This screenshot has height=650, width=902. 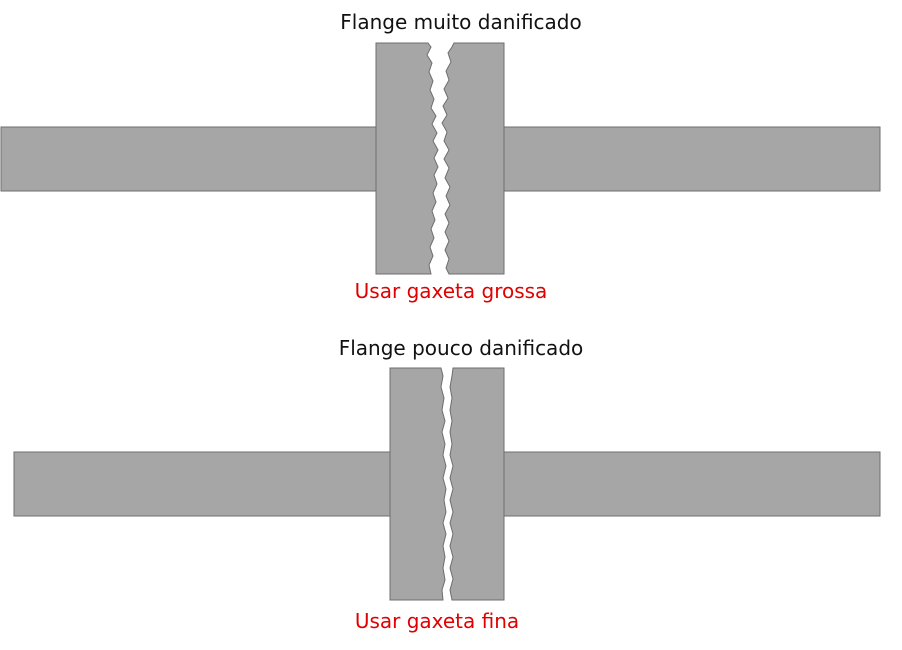 What do you see at coordinates (418, 484) in the screenshot?
I see `left-flange-bottom` at bounding box center [418, 484].